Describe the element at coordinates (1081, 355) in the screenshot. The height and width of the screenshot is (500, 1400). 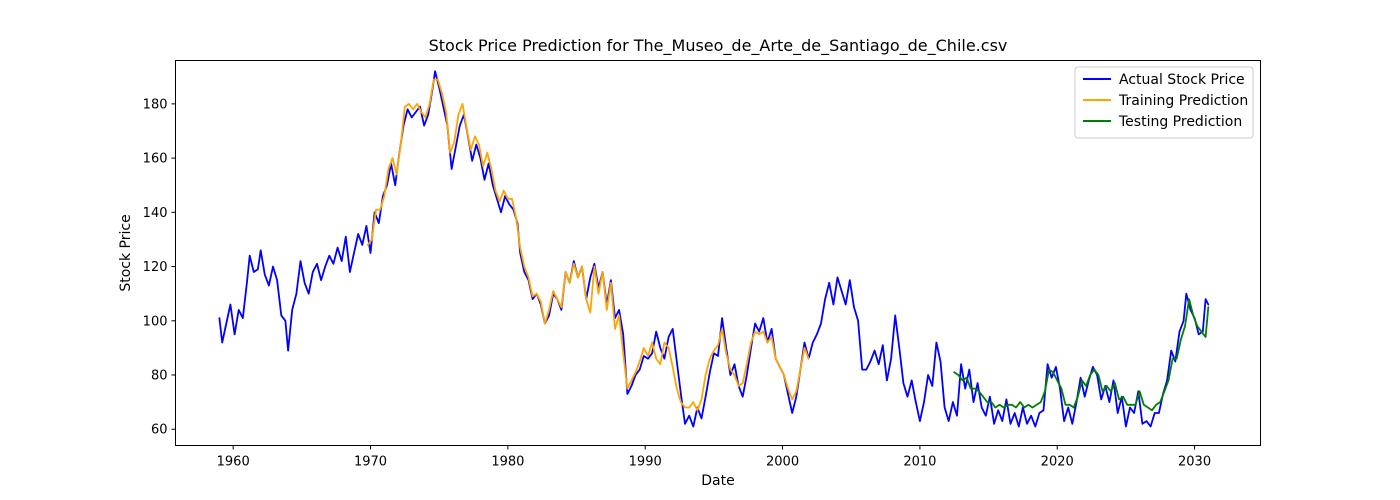
I see `series-line-testing-prediction` at that location.